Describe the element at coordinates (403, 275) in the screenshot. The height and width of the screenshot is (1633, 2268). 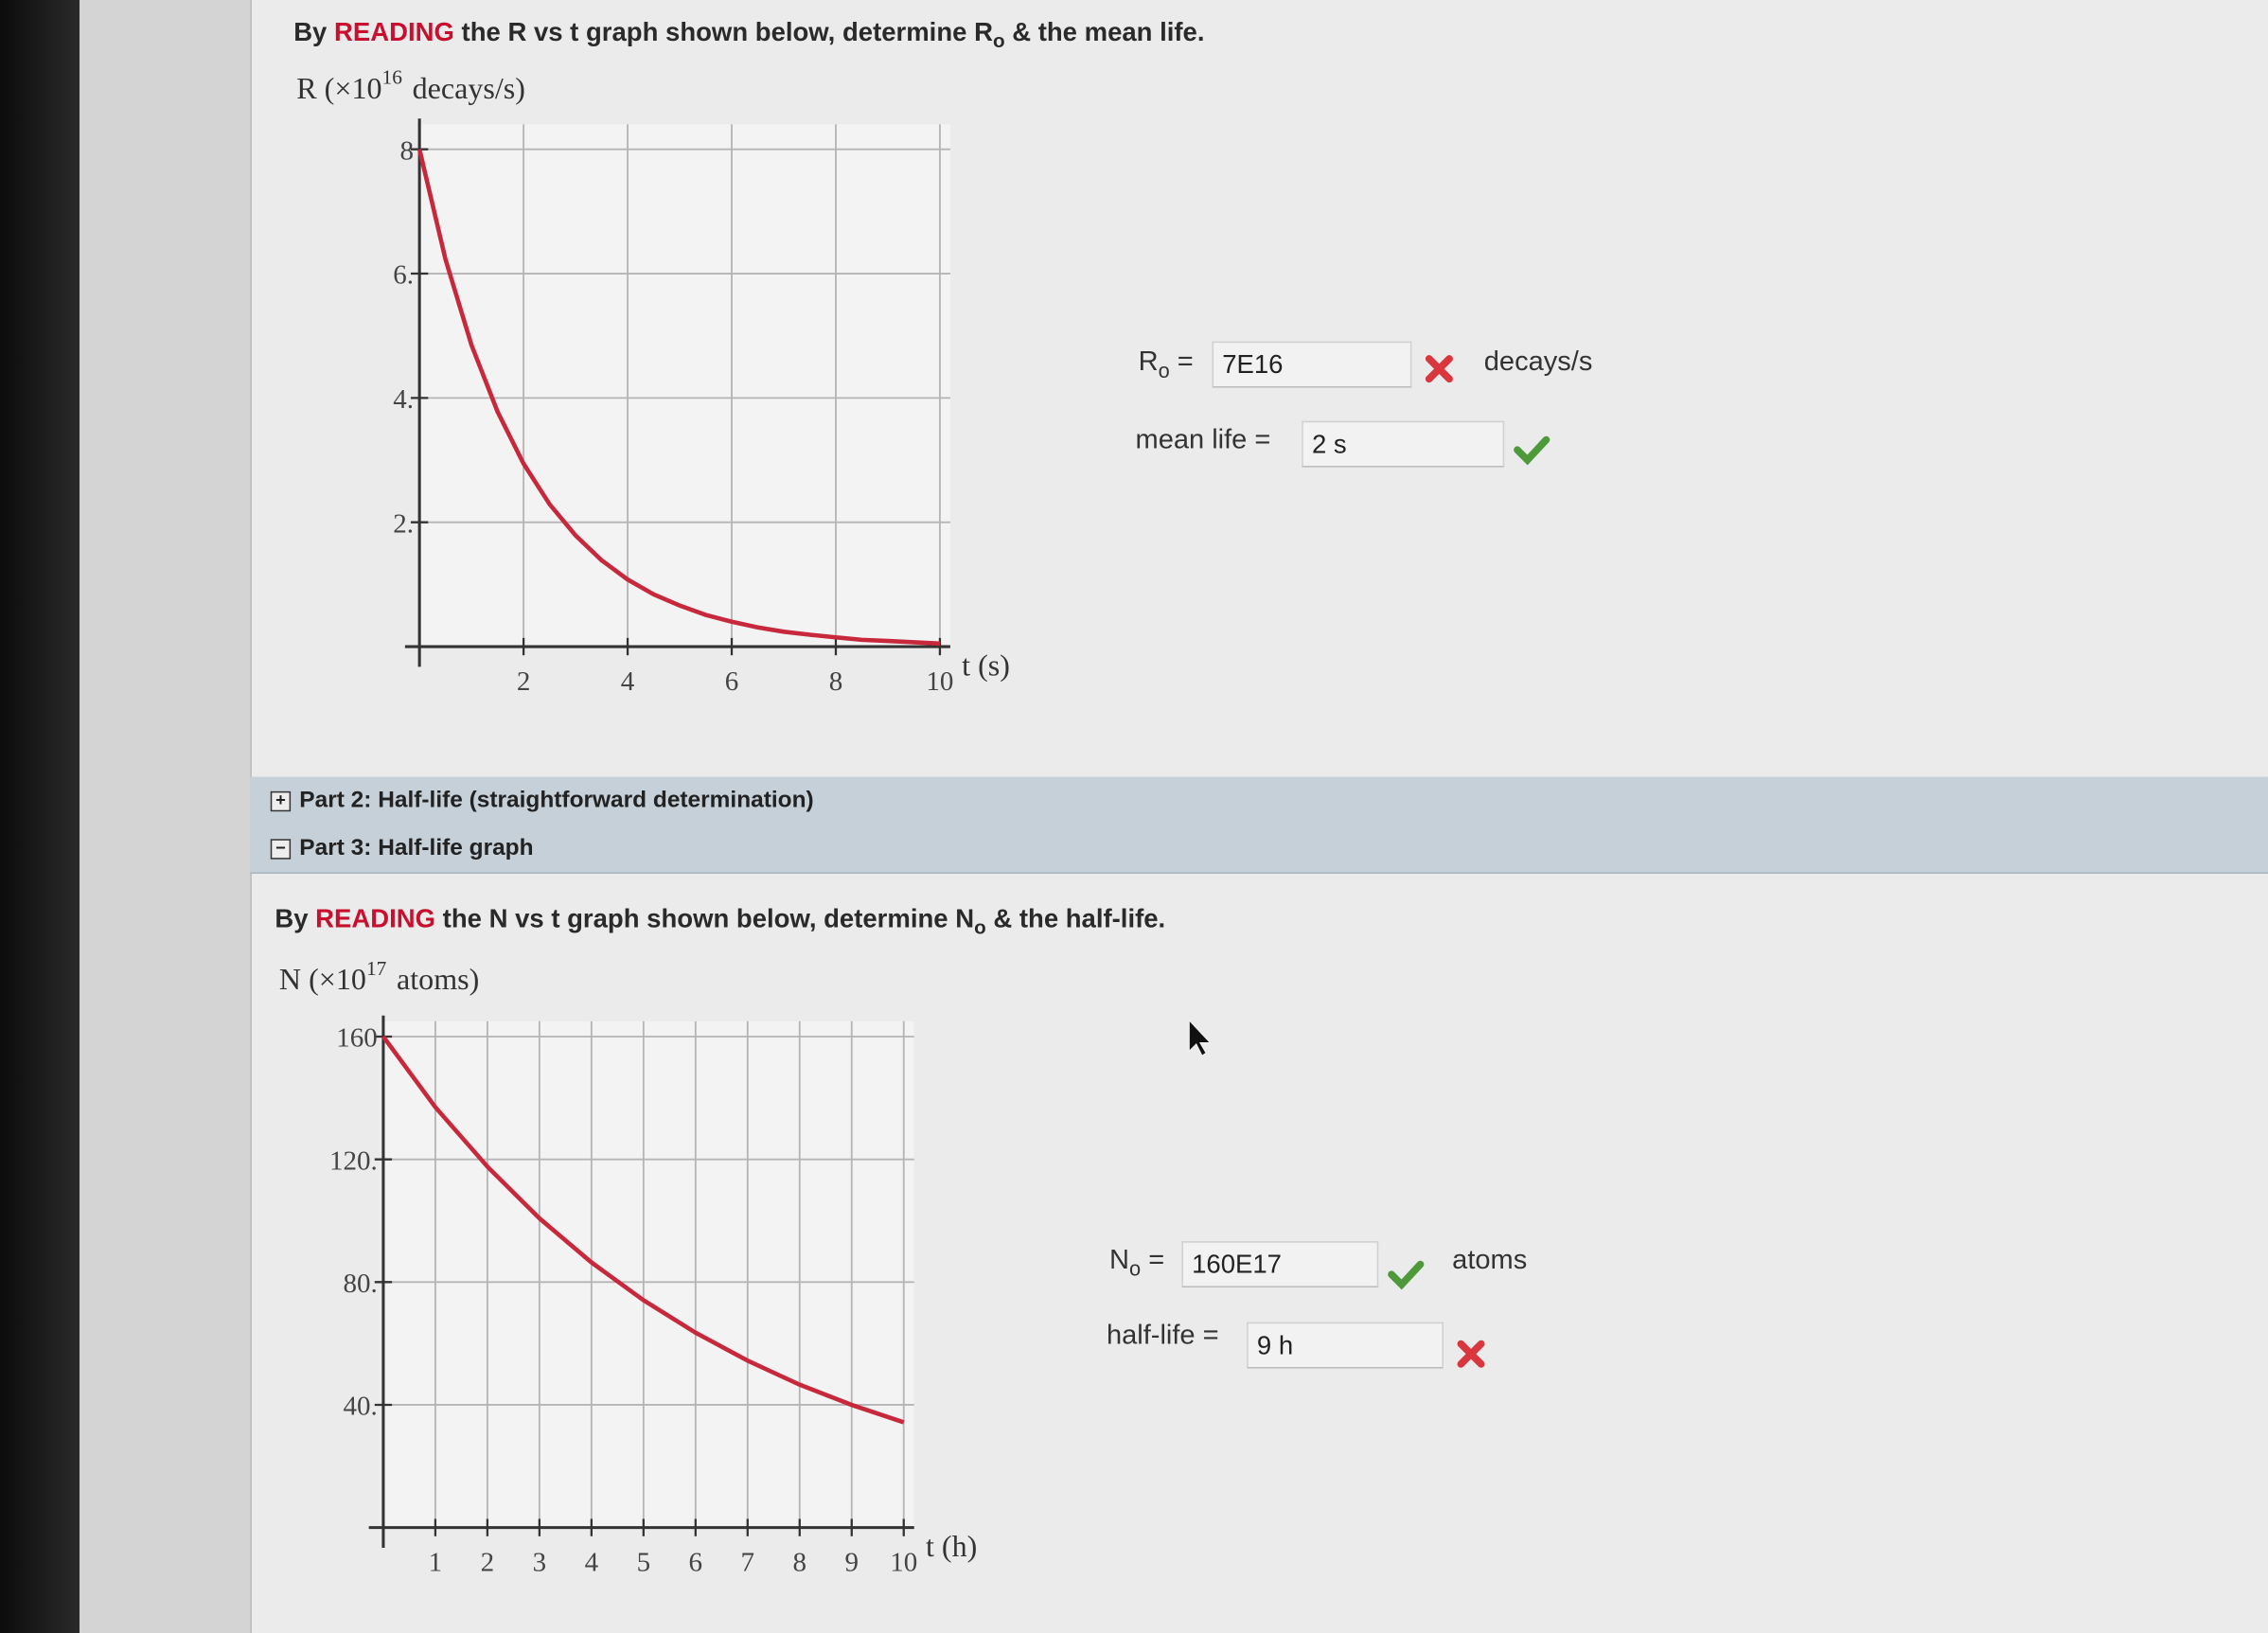
I see `y-tick-label: 6.` at that location.